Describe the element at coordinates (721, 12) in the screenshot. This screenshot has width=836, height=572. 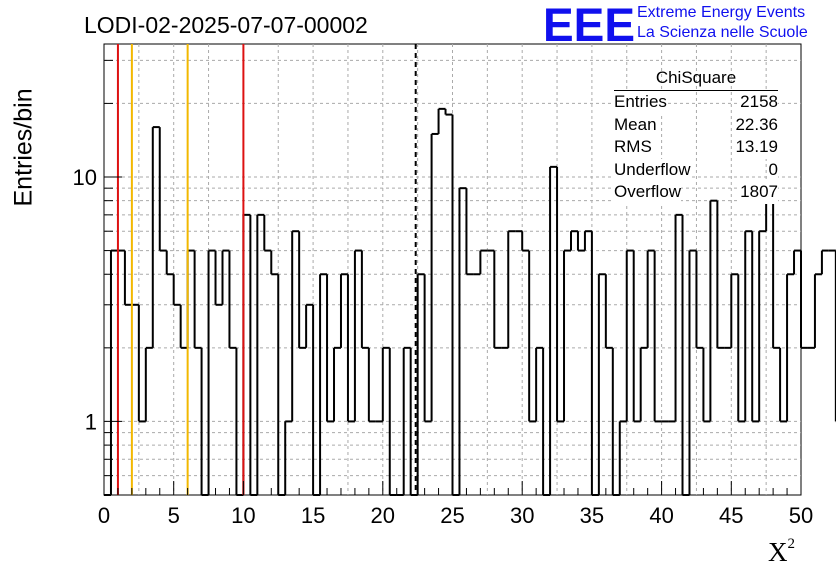
I see `brand-line-1: Extreme Energy Events` at that location.